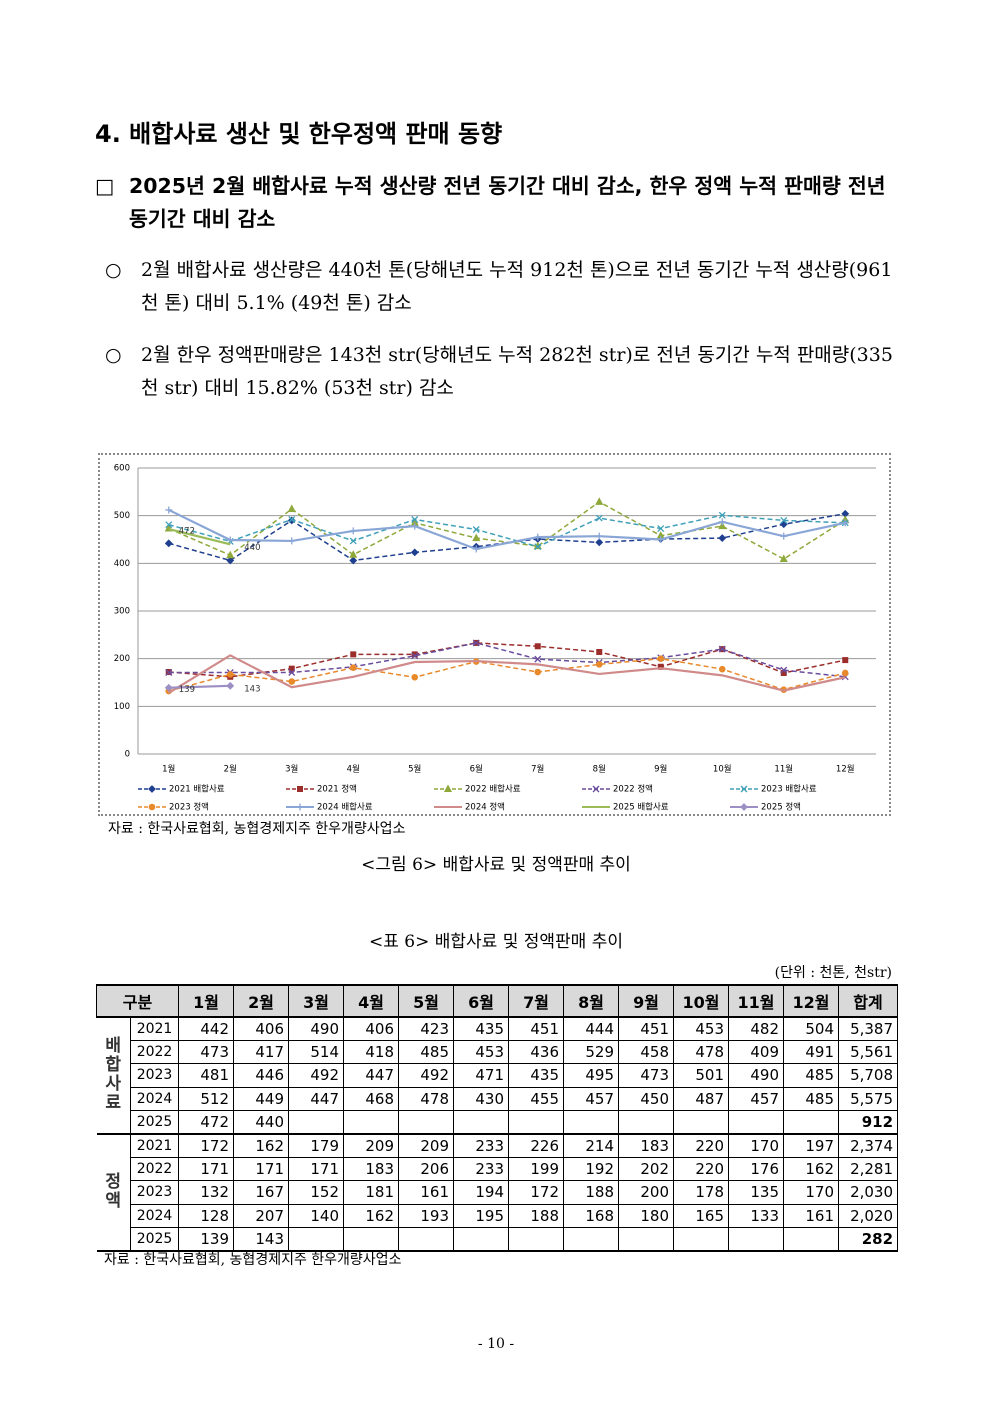  Describe the element at coordinates (206, 1001) in the screenshot. I see `header-cell: 1월` at that location.